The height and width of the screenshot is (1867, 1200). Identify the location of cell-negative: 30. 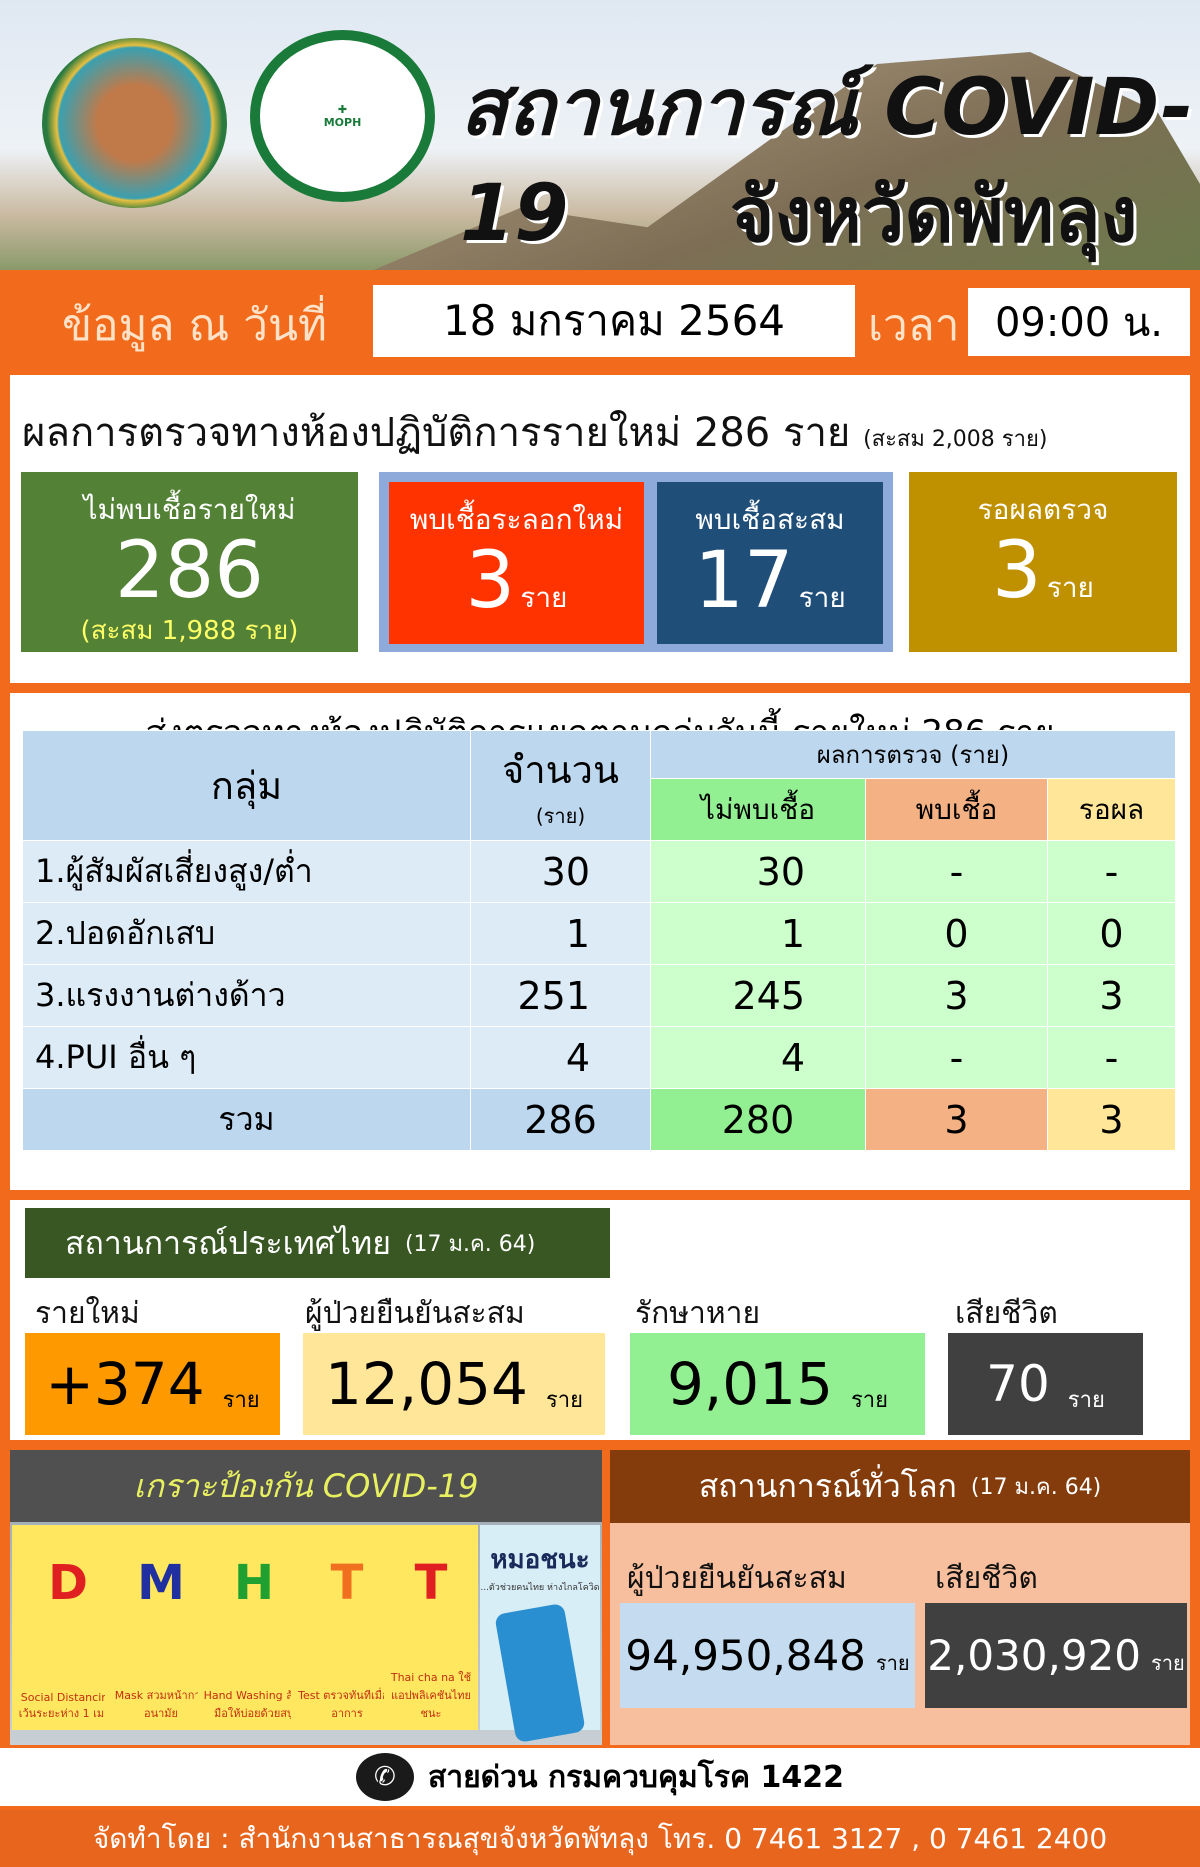
(758, 871).